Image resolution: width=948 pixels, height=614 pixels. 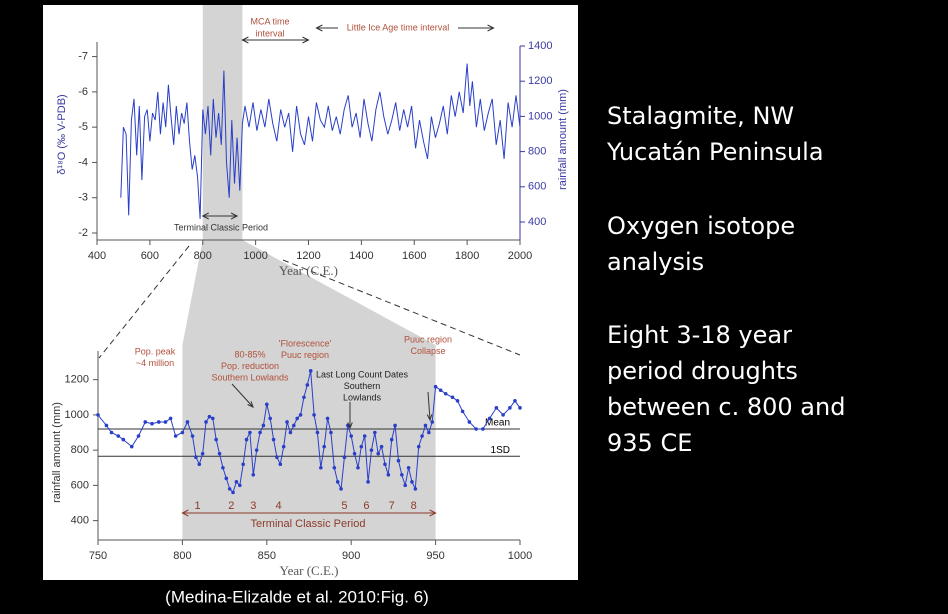 I want to click on annotation: Southern Lowlands, so click(x=250, y=377).